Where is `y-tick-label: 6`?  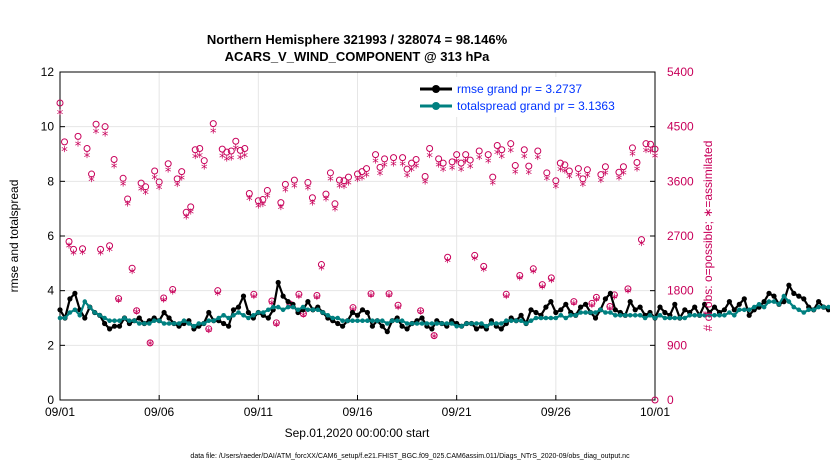
y-tick-label: 6 is located at coordinates (50, 236).